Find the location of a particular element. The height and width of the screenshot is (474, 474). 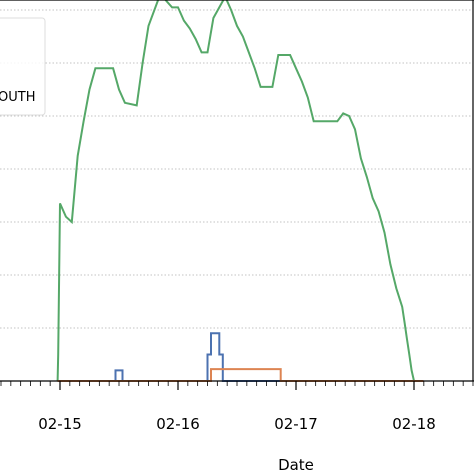

legend: OUTH is located at coordinates (23, 66).